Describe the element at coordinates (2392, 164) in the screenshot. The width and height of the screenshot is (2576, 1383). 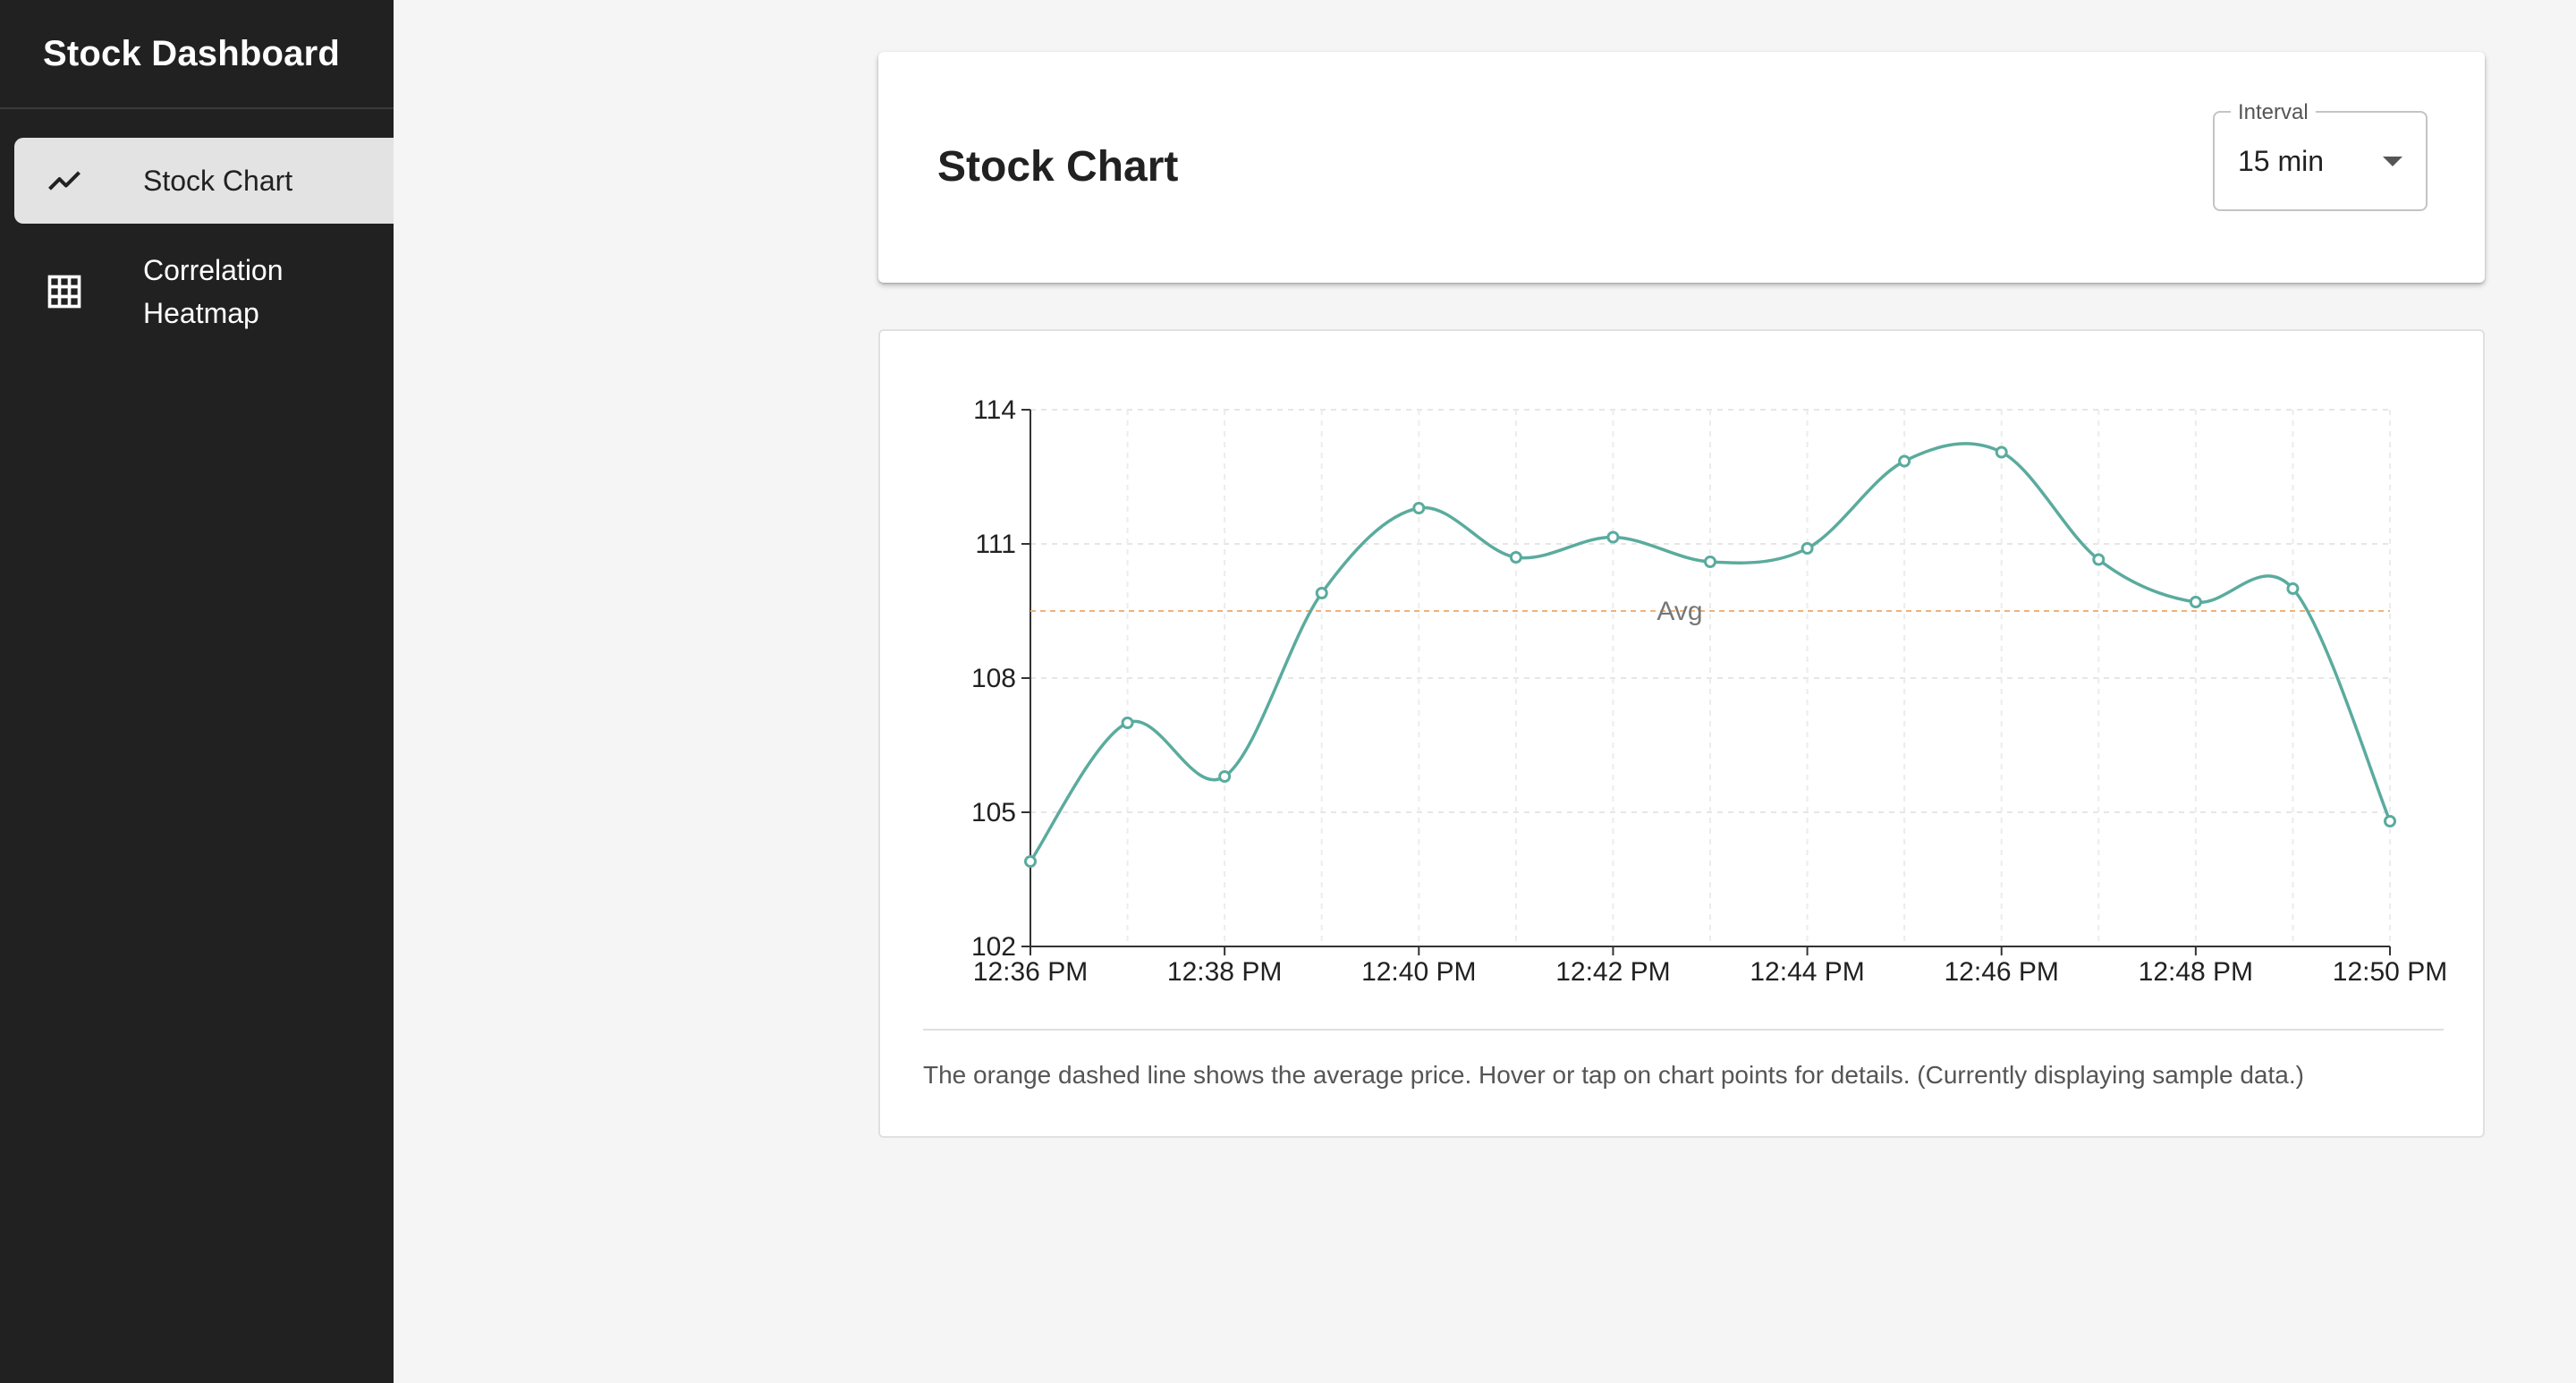
I see `caret-down-icon` at that location.